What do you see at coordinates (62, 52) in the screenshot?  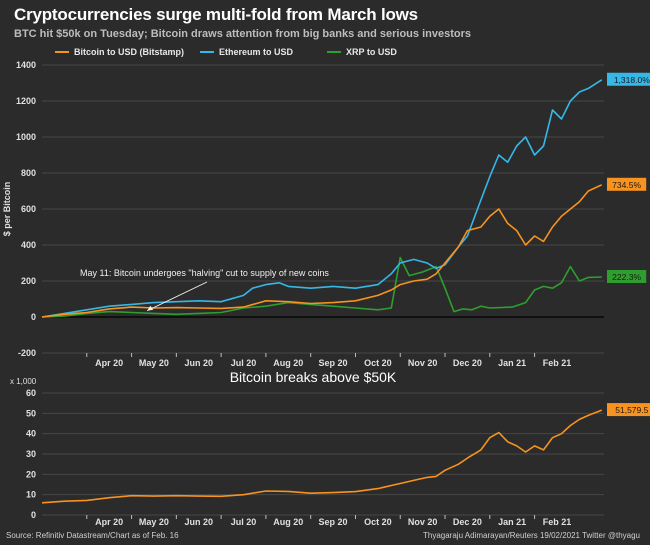 I see `legend-swatch-bitcoin` at bounding box center [62, 52].